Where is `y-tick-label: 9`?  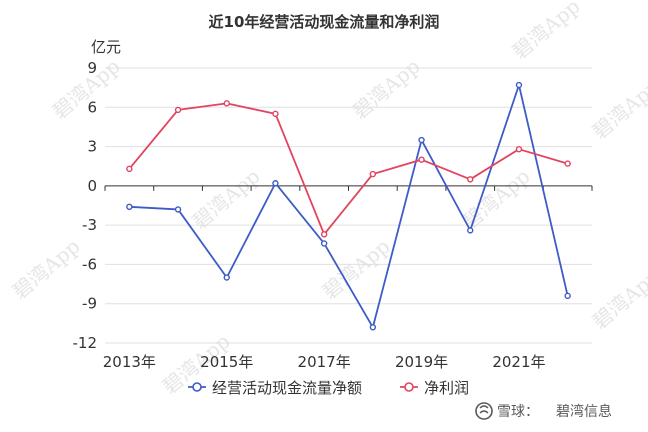
y-tick-label: 9 is located at coordinates (92, 68).